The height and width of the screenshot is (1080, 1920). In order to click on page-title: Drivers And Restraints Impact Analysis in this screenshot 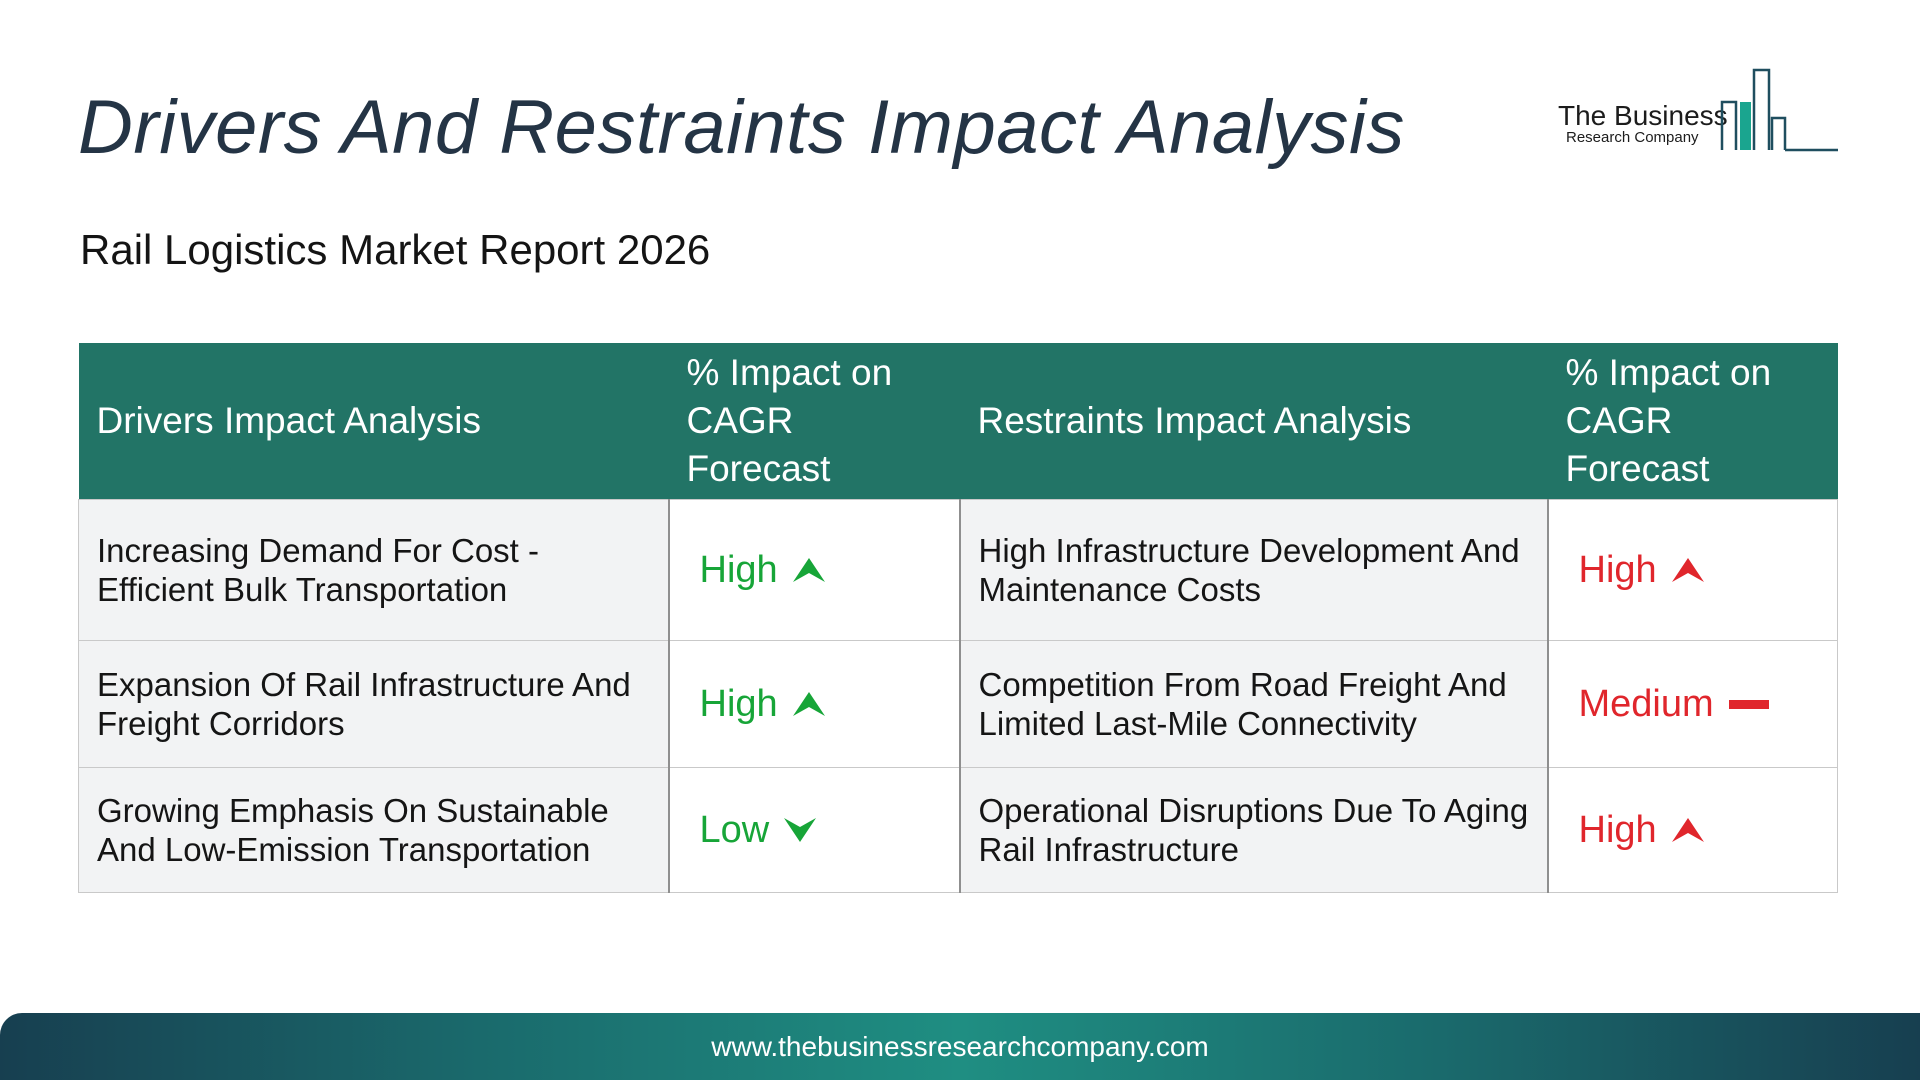, I will do `click(741, 127)`.